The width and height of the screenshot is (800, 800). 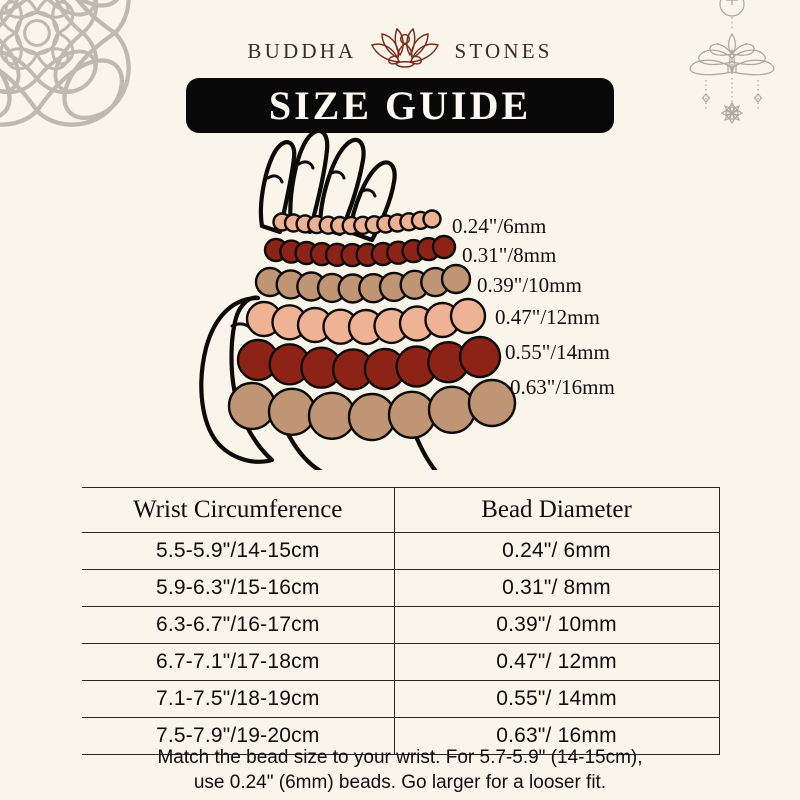 I want to click on table-row: 7.1-7.5"/18-19cm 0.55"/ 14mm, so click(x=401, y=699).